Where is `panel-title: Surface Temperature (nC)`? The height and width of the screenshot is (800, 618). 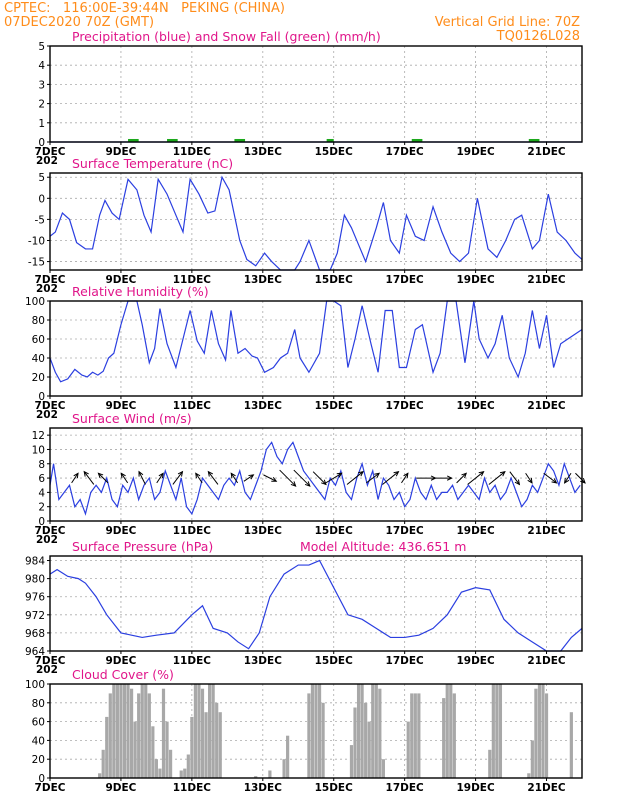 panel-title: Surface Temperature (nC) is located at coordinates (152, 163).